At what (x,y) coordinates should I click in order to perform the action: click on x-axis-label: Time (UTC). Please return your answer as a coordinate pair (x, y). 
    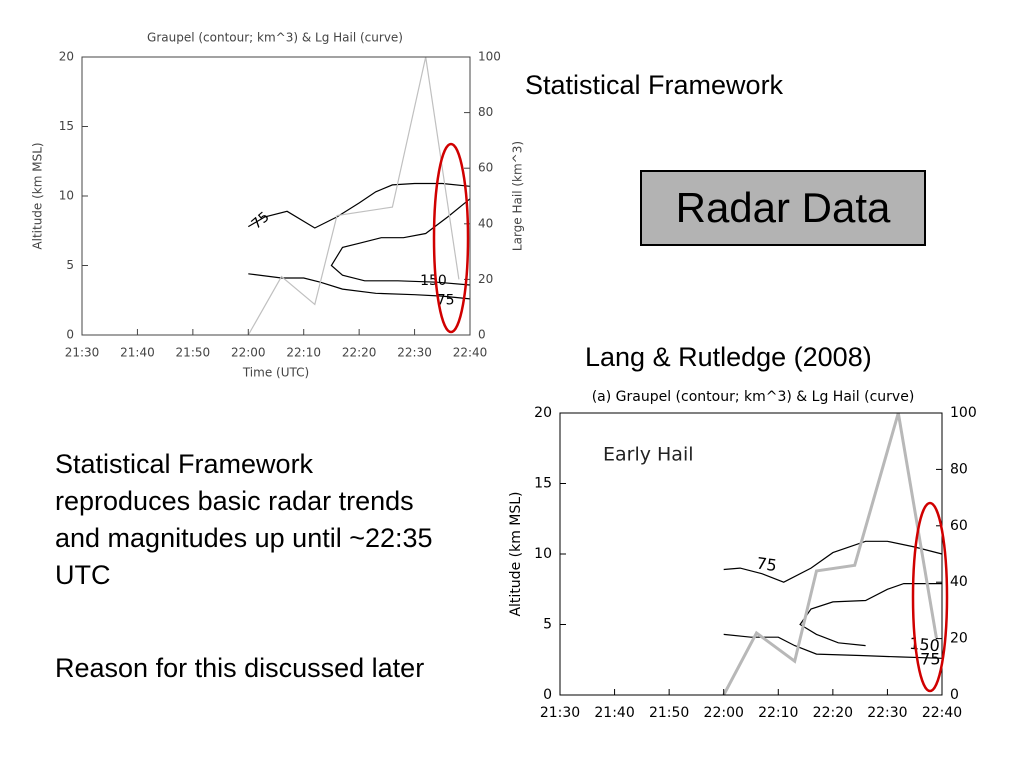
    Looking at the image, I should click on (275, 373).